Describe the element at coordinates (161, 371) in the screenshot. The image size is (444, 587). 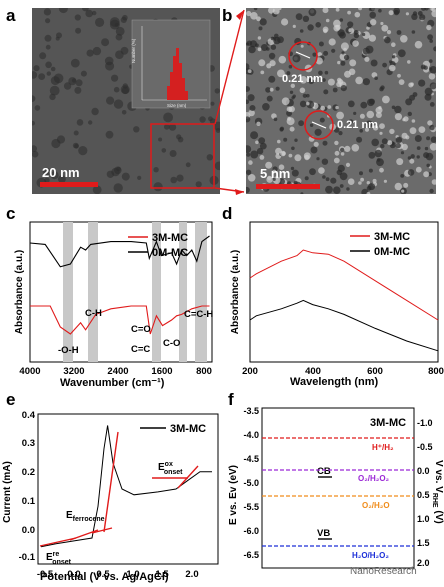
I see `c-xtick-1600: 1600` at that location.